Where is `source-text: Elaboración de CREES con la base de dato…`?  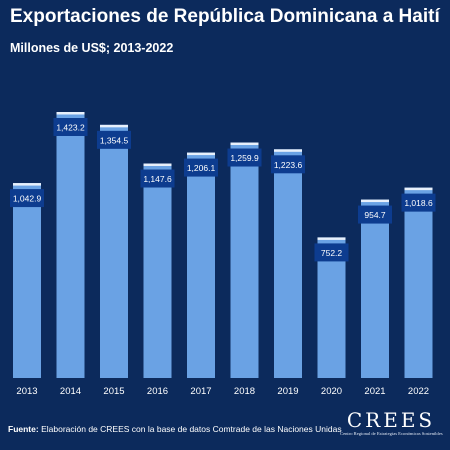
source-text: Elaboración de CREES con la base de dato… is located at coordinates (191, 429).